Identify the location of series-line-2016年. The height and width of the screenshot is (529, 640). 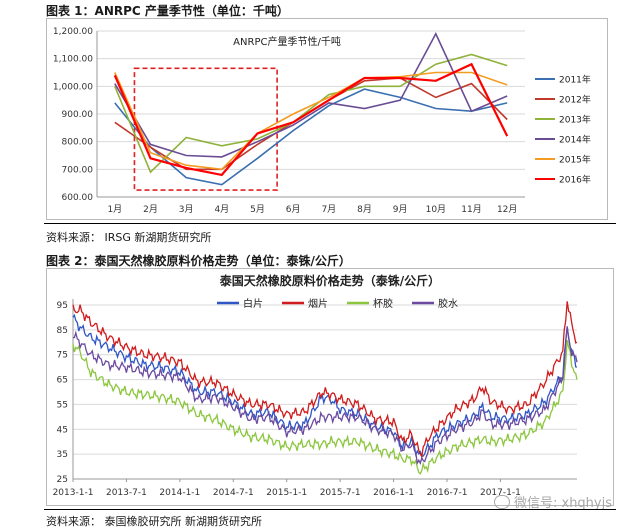
(311, 119).